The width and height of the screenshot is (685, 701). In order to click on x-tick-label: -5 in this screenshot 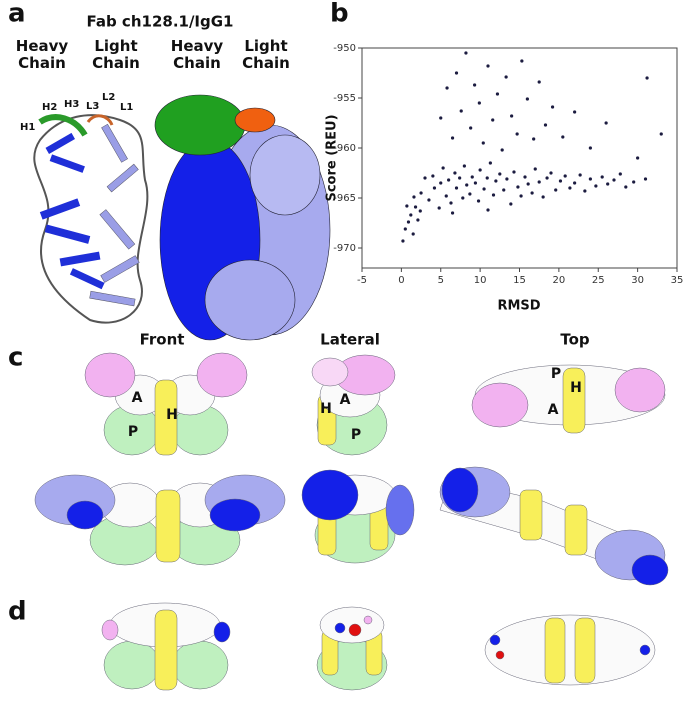, I will do `click(362, 280)`.